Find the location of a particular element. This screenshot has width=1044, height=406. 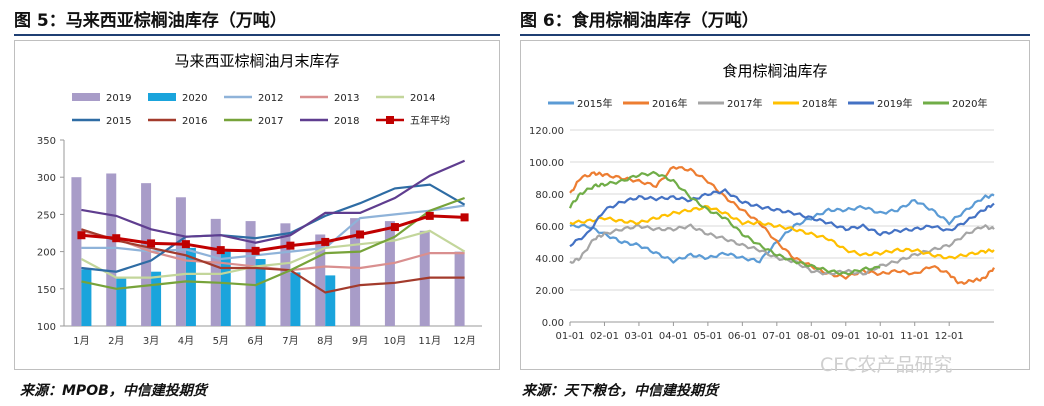

x-tick-label: 11-01 is located at coordinates (914, 336).